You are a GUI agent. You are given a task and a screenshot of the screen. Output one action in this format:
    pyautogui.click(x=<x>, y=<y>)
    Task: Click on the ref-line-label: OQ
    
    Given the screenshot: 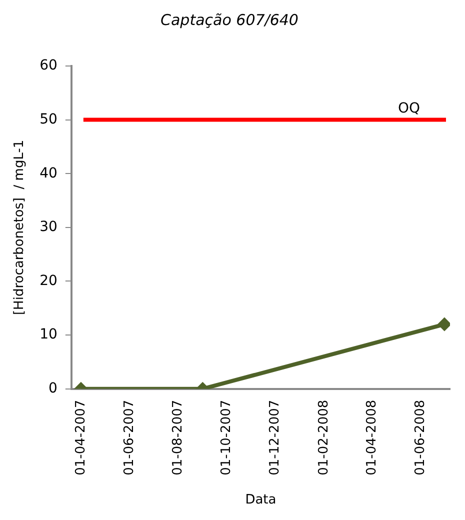 What is the action you would take?
    pyautogui.click(x=409, y=108)
    